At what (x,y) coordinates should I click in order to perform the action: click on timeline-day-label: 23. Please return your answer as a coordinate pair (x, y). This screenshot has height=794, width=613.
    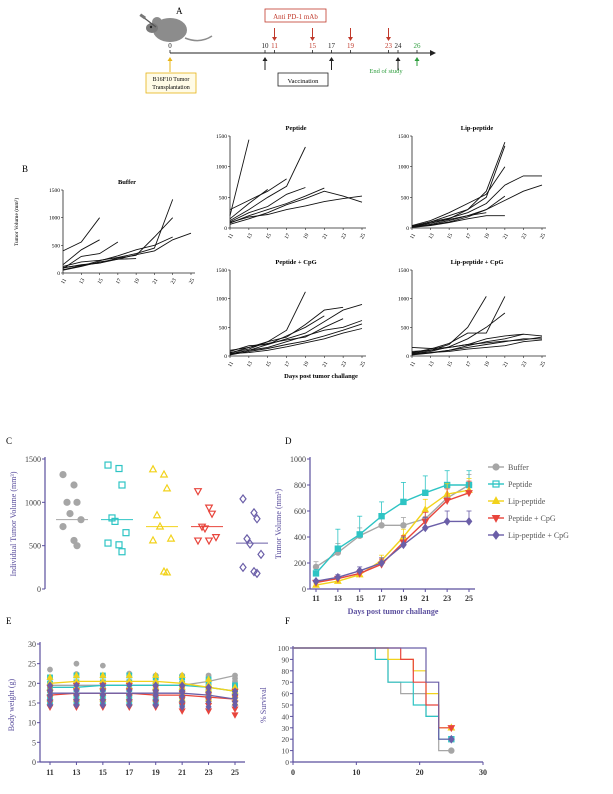
    Looking at the image, I should click on (389, 46).